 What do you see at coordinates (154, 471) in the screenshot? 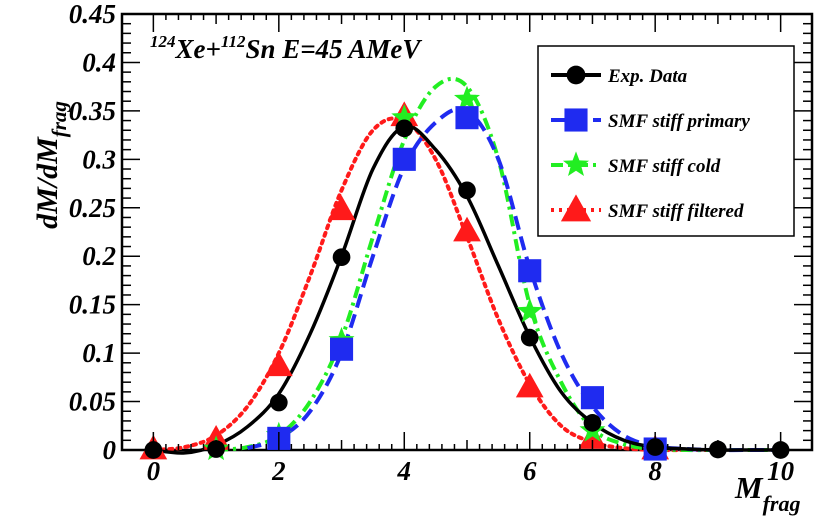
I see `x-tick-label: 0` at bounding box center [154, 471].